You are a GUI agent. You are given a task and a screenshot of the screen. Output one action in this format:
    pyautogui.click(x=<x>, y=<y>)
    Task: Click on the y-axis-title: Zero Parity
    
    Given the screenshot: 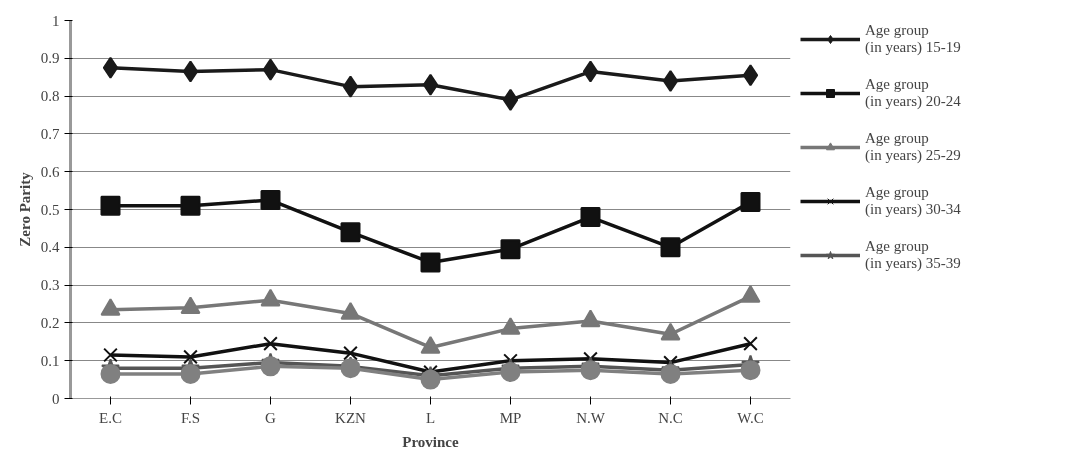 What is the action you would take?
    pyautogui.click(x=24, y=209)
    